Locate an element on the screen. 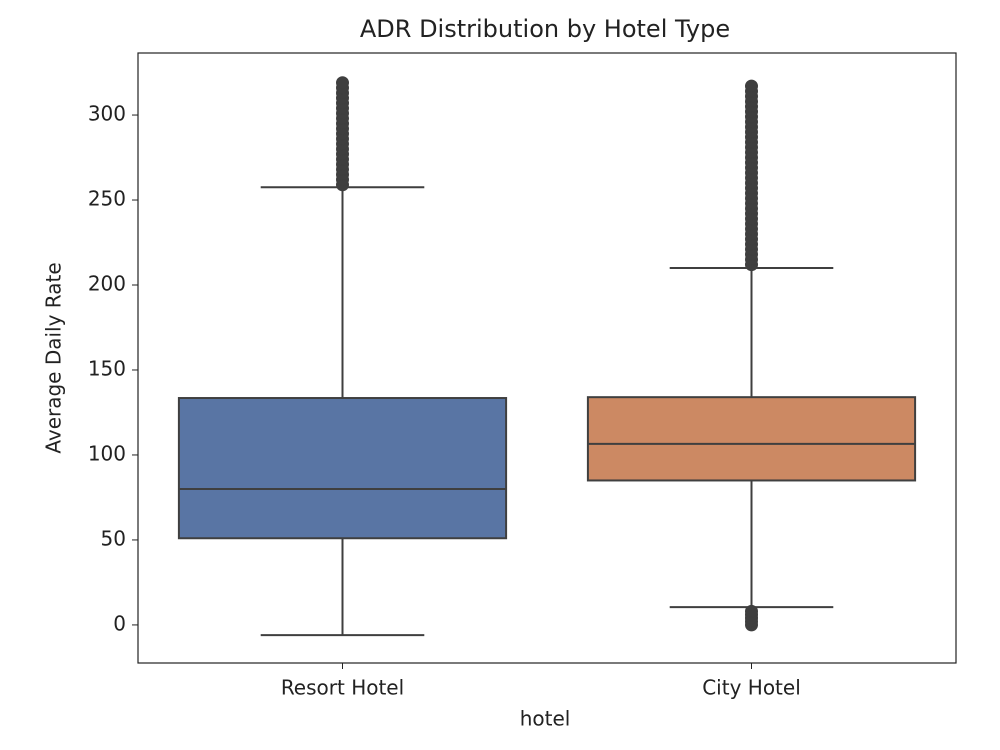 Image resolution: width=1000 pixels, height=750 pixels. y-tick-label: 300 is located at coordinates (107, 114).